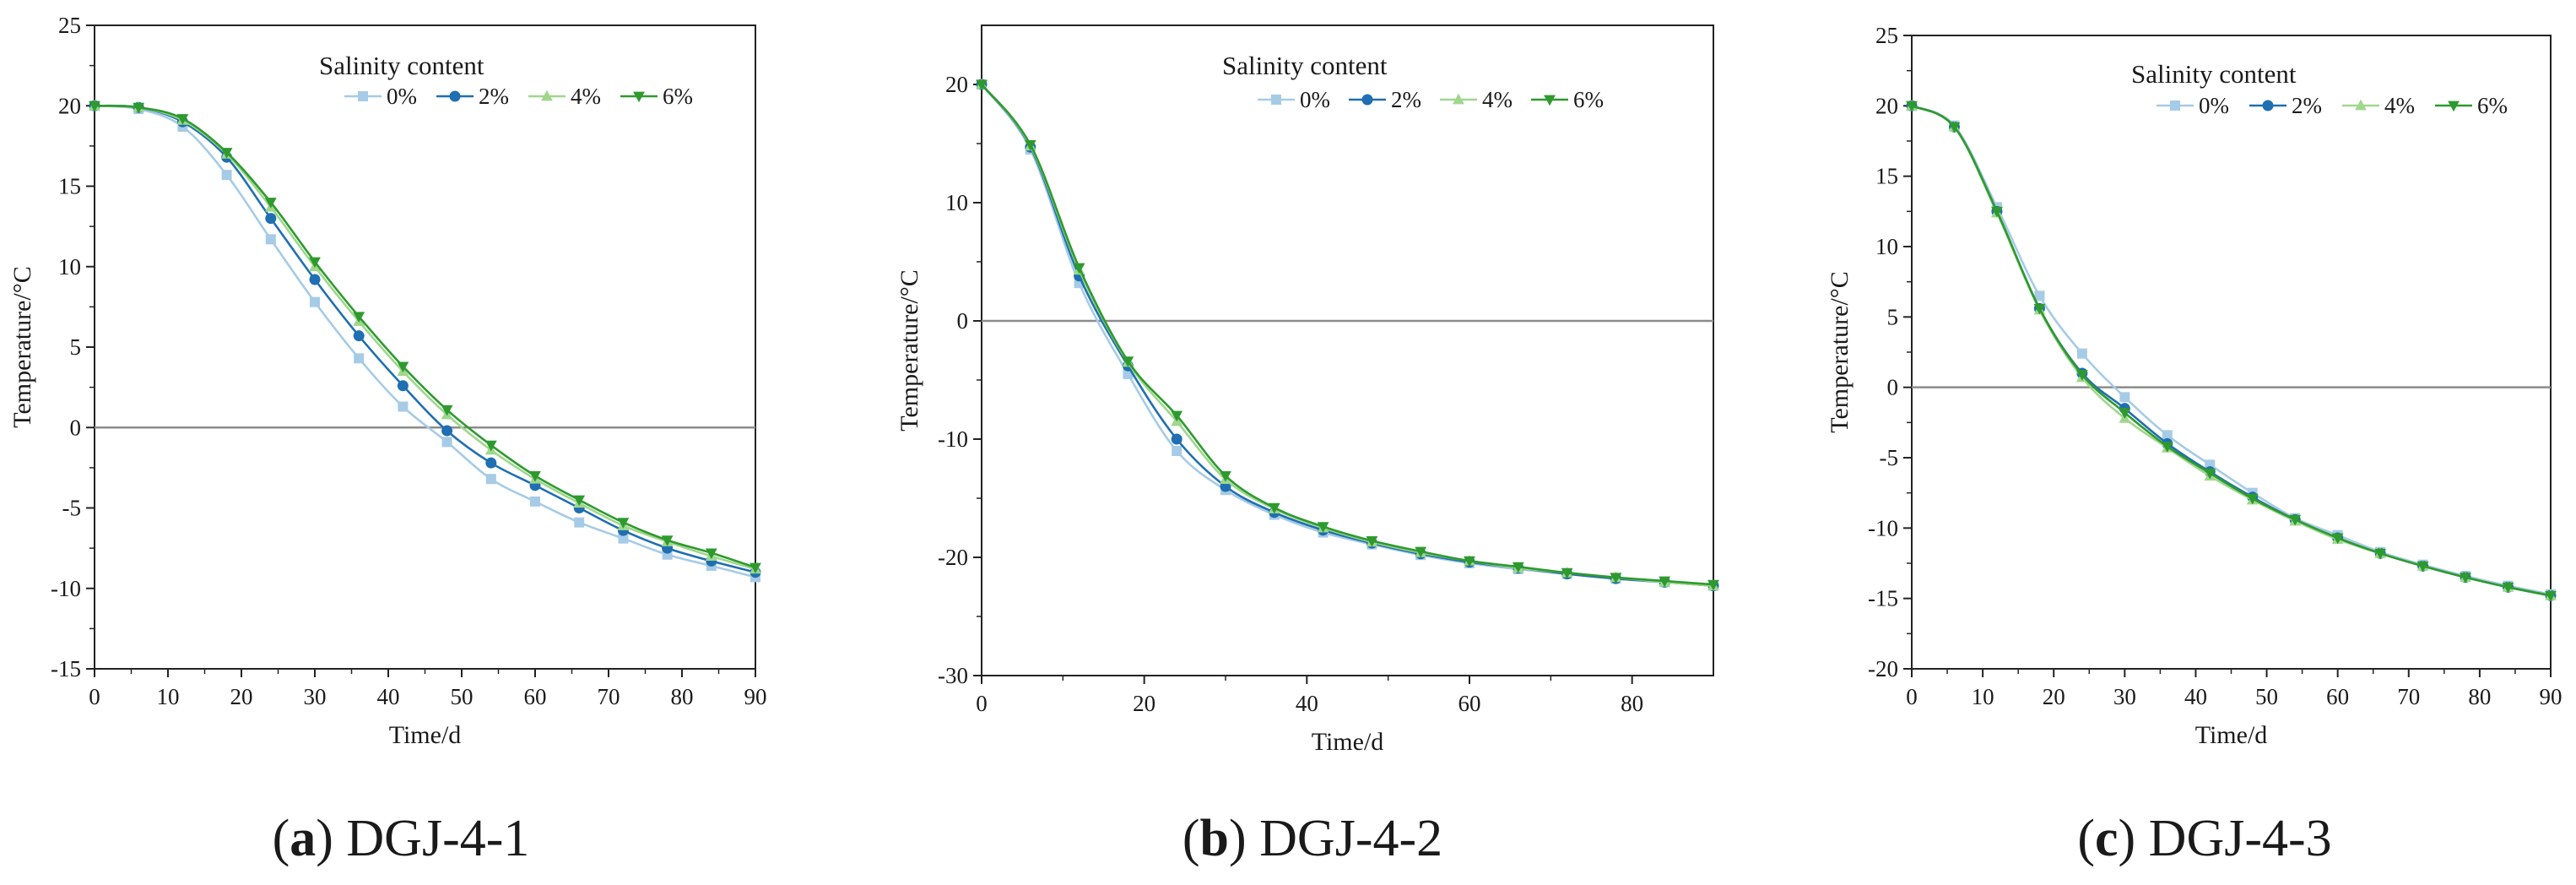  What do you see at coordinates (1350, 838) in the screenshot?
I see `caption-name: DGJ-4-2` at bounding box center [1350, 838].